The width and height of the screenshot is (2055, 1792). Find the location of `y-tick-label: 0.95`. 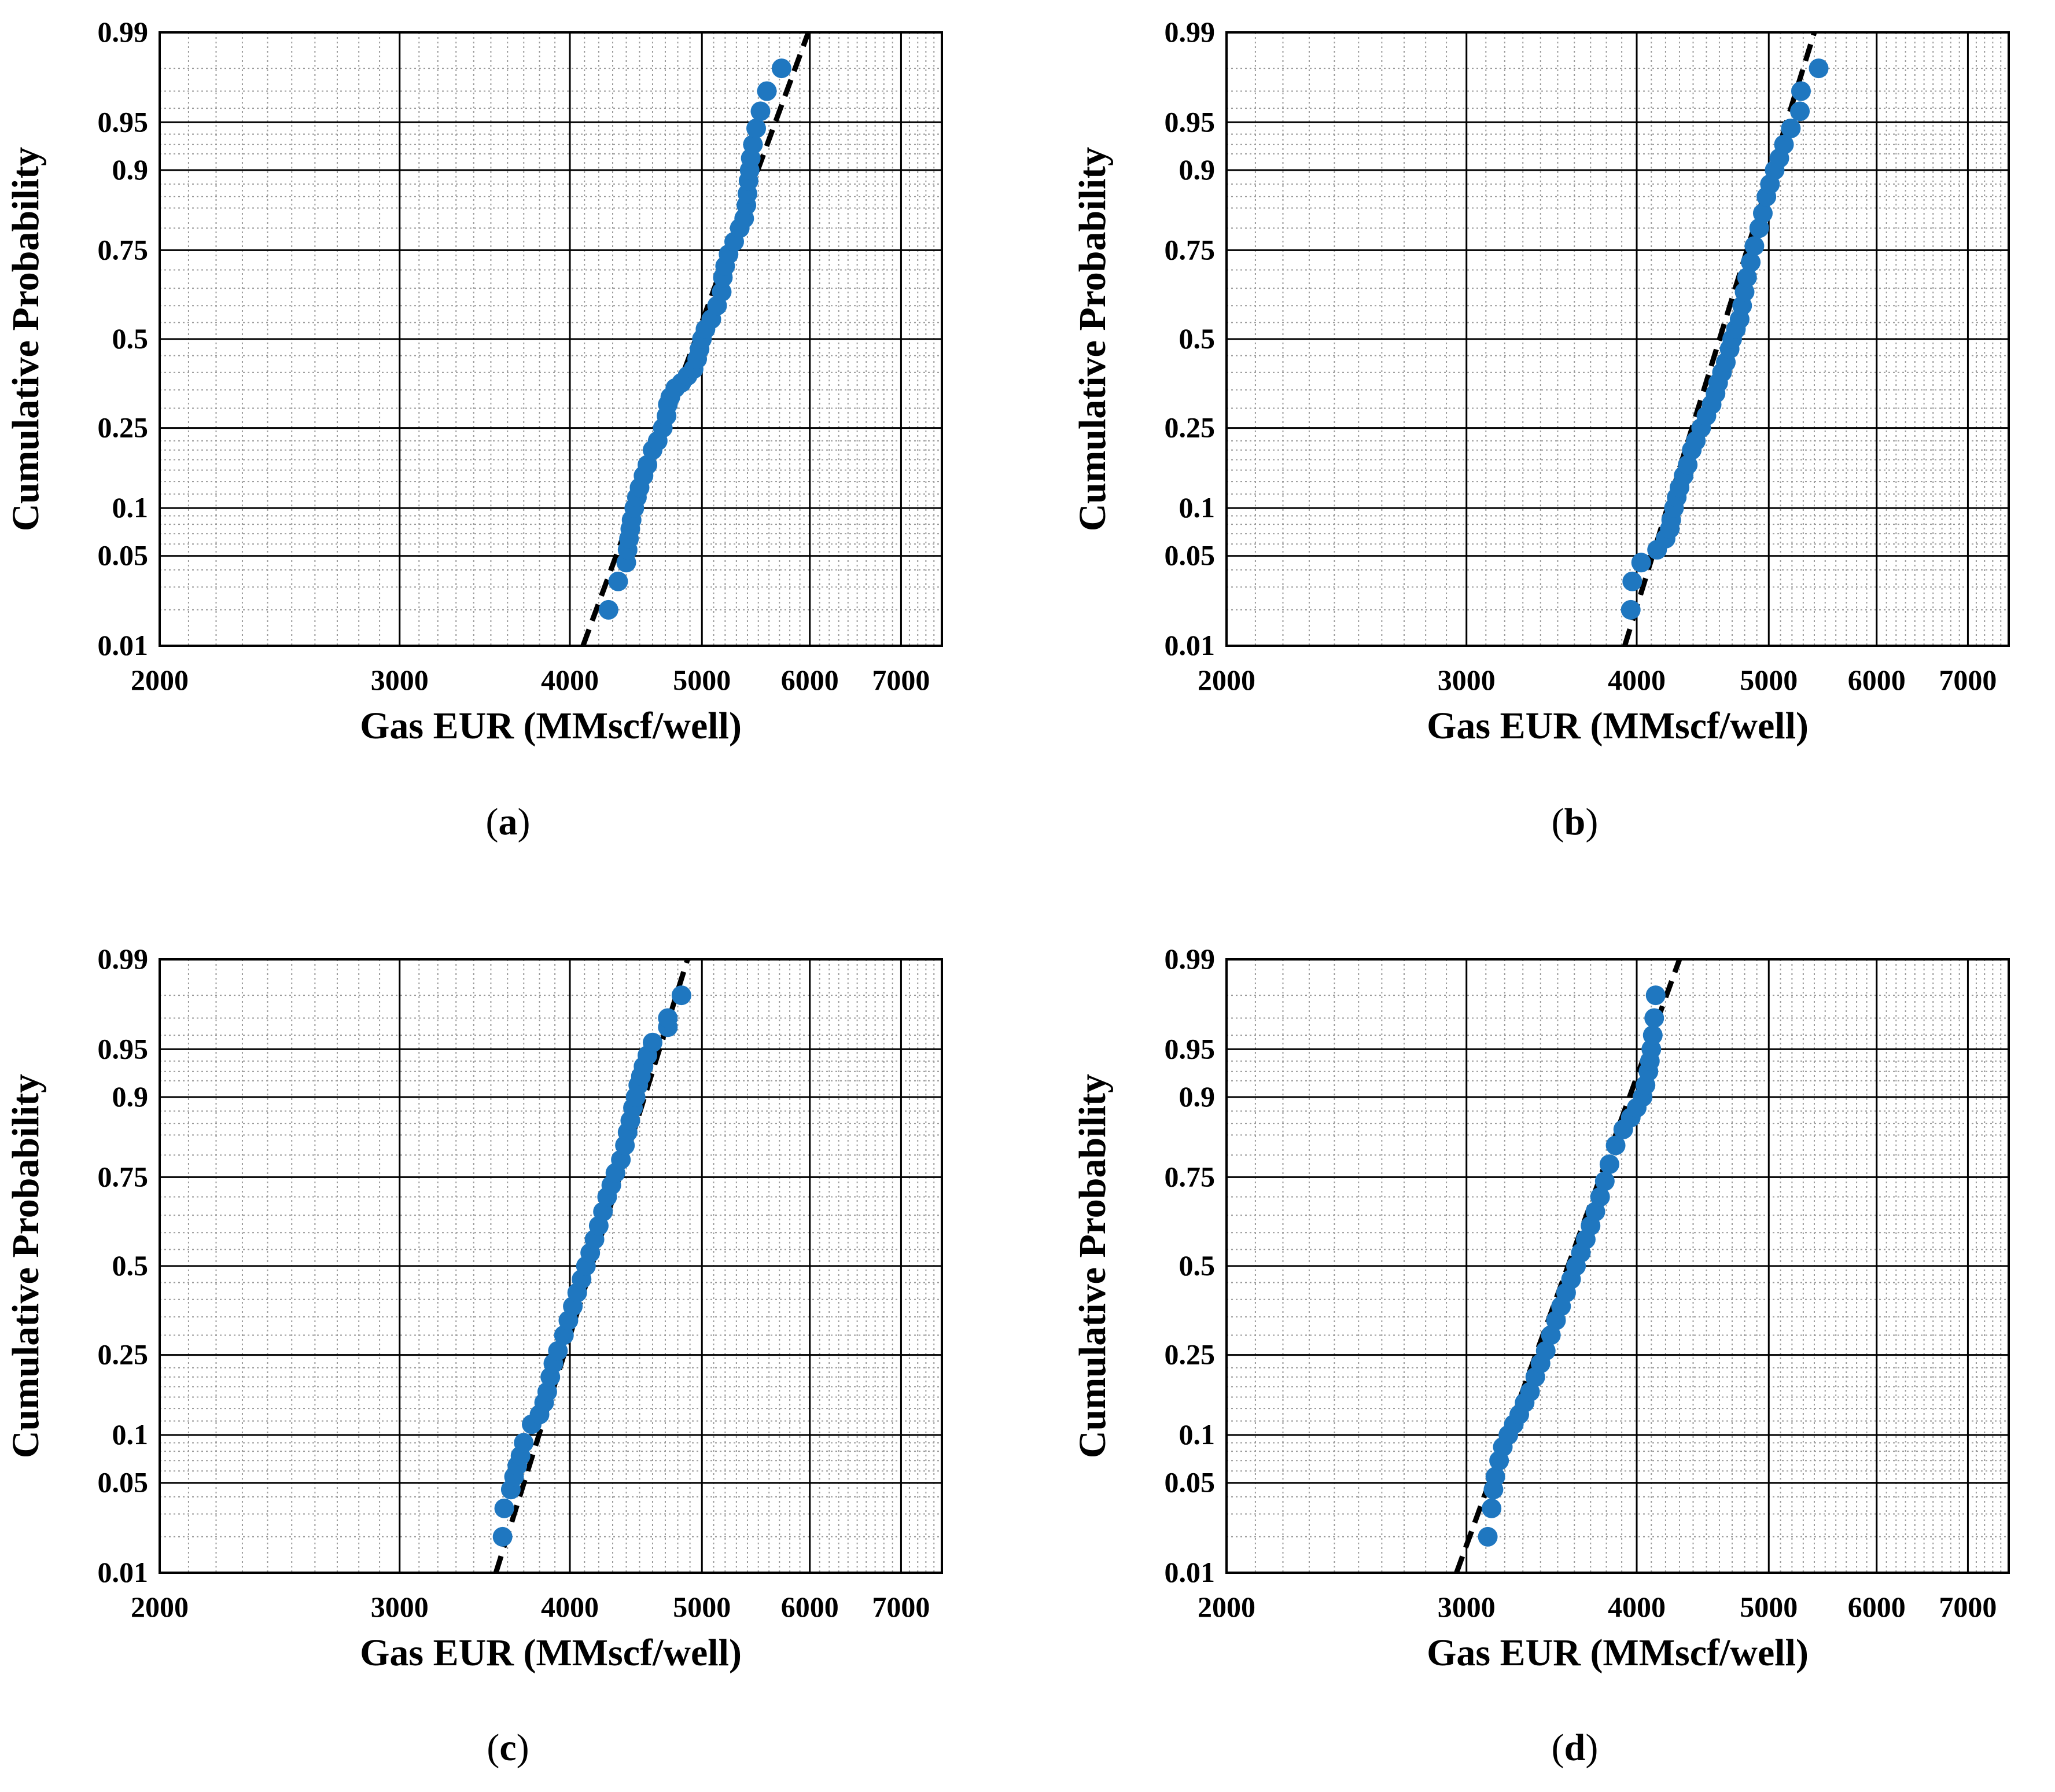

y-tick-label: 0.95 is located at coordinates (123, 1048).